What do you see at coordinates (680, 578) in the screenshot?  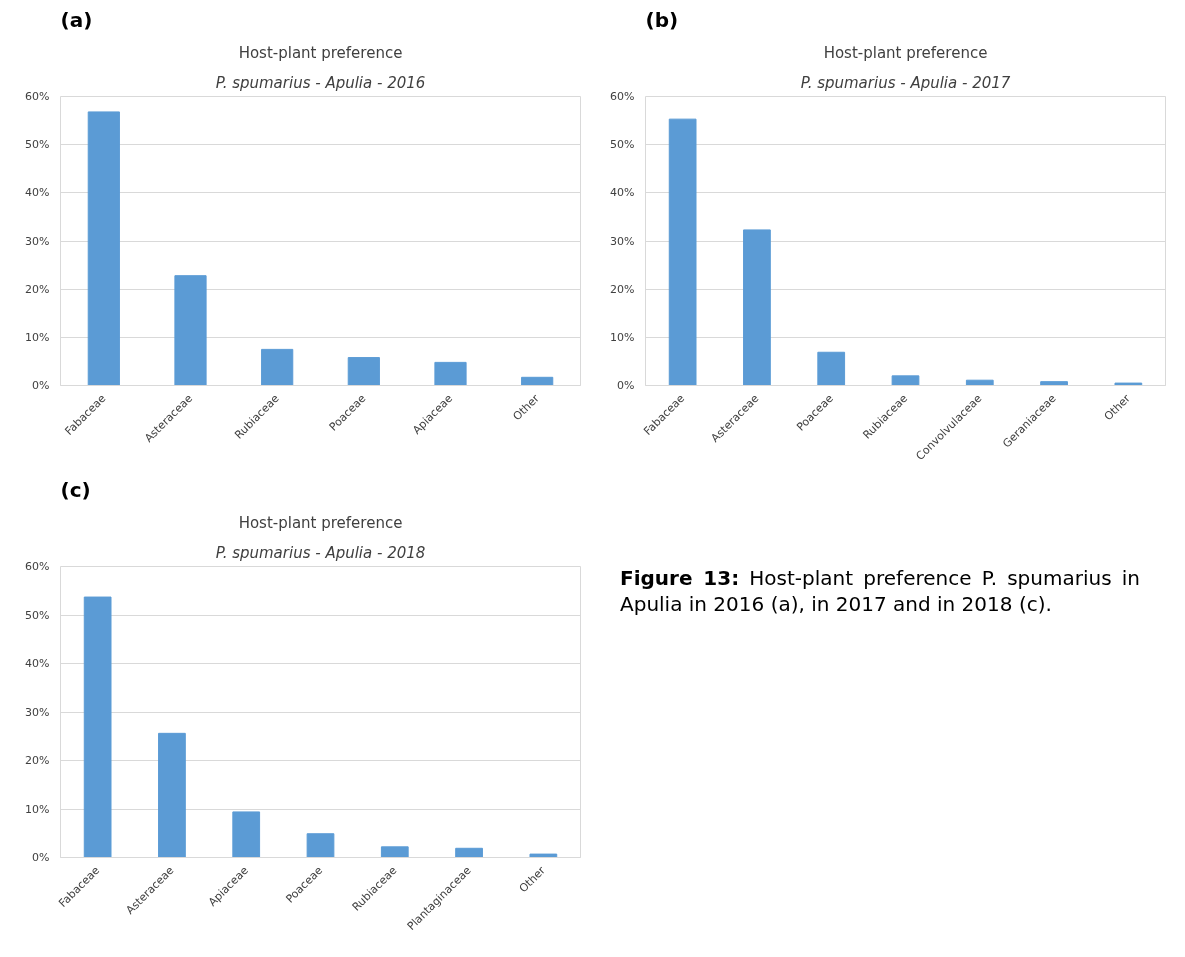 I see `caption: Figure 13:` at bounding box center [680, 578].